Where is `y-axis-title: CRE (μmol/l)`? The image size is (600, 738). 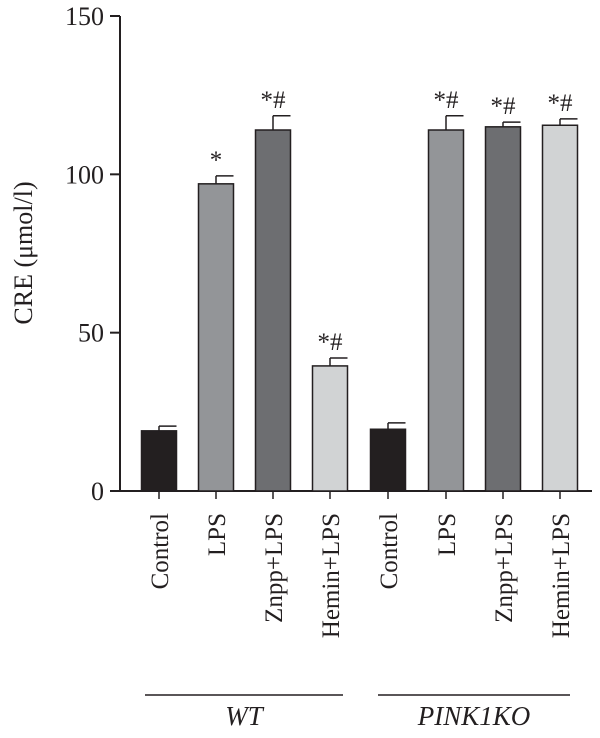
y-axis-title: CRE (μmol/l) is located at coordinates (23, 252).